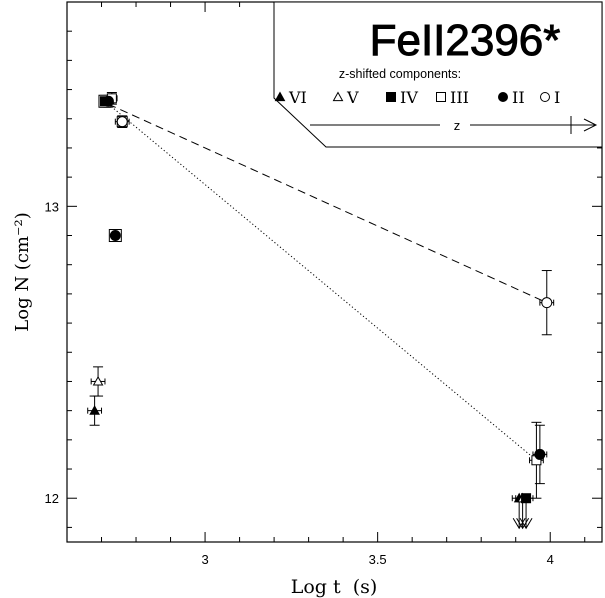  Describe the element at coordinates (204, 559) in the screenshot. I see `x-tick-label: 3` at that location.